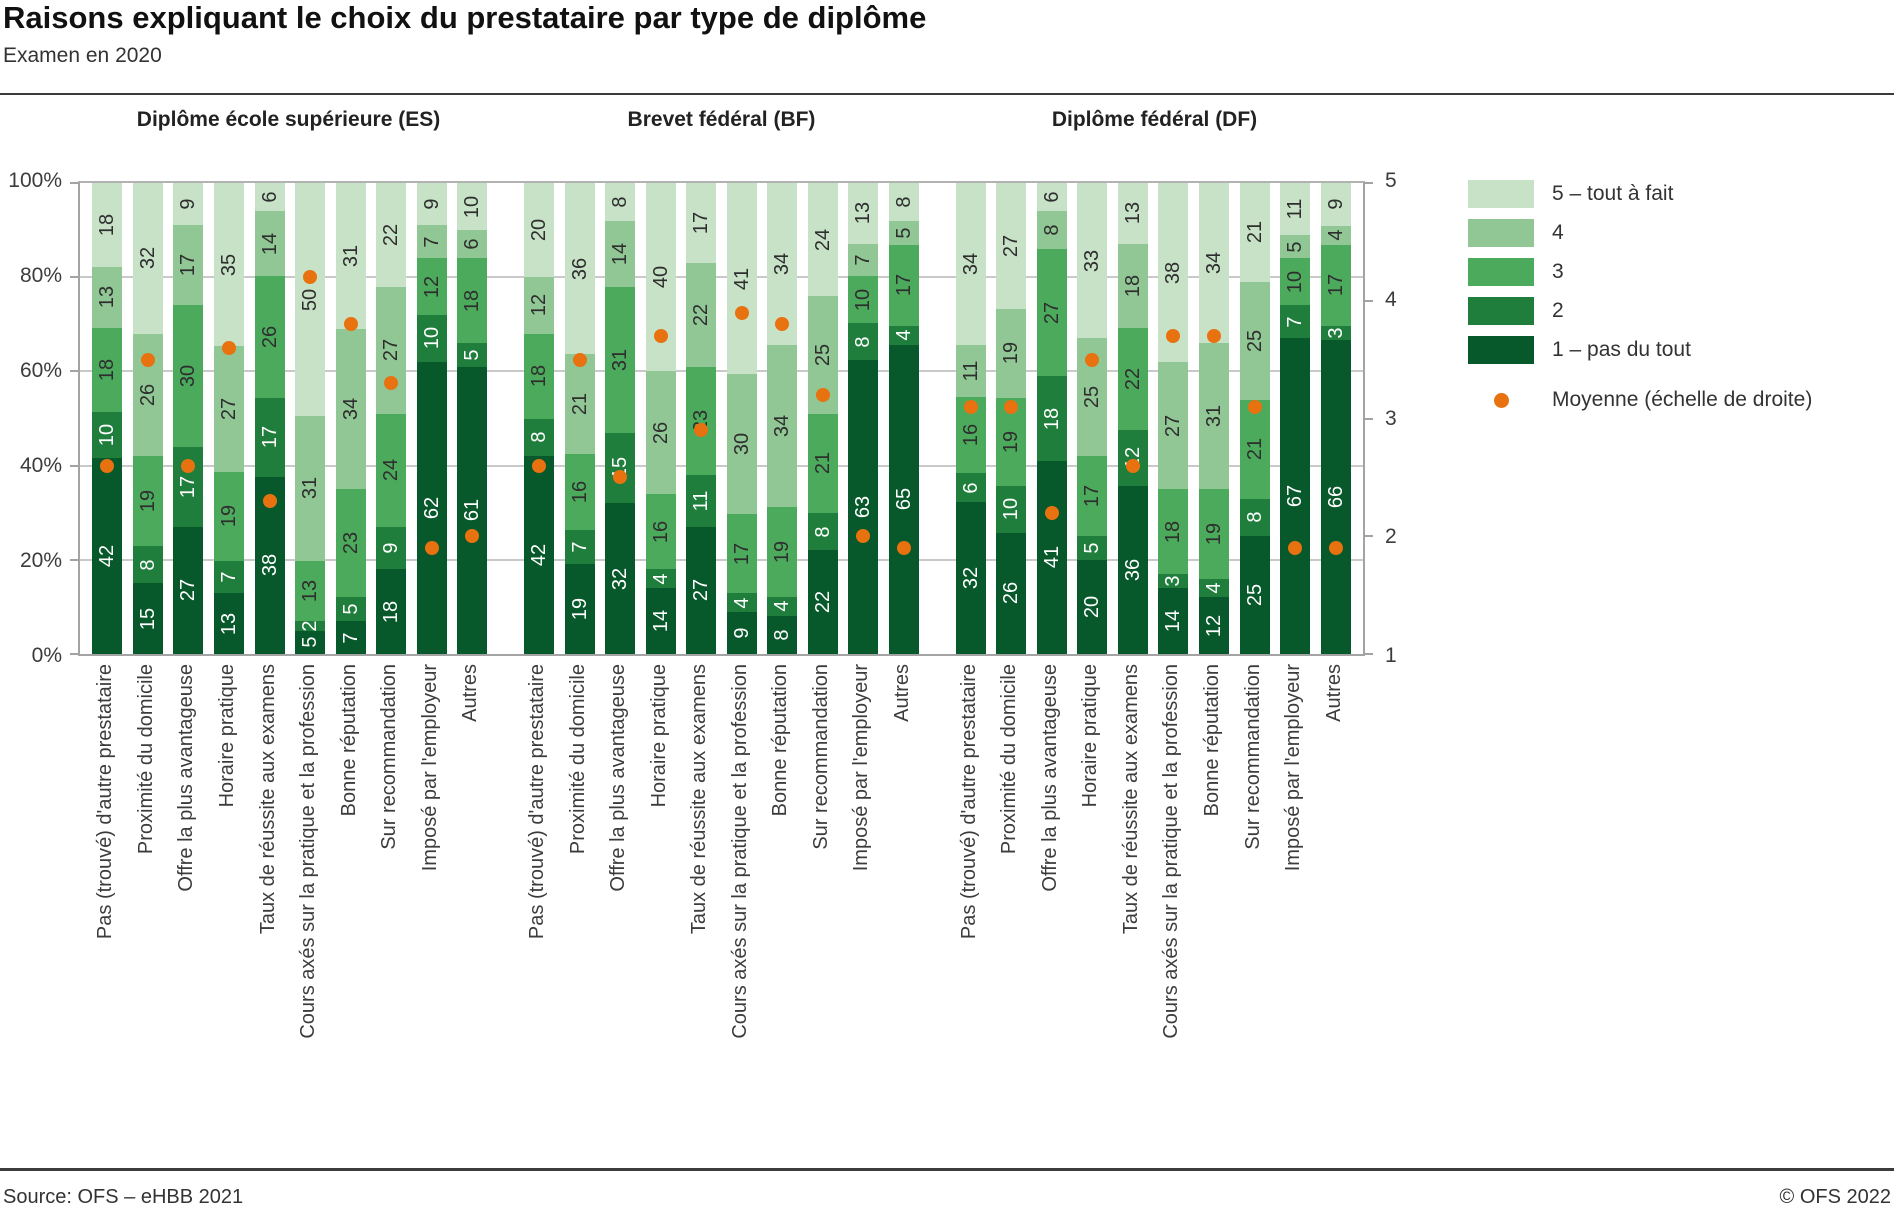 The height and width of the screenshot is (1216, 1894). I want to click on bar-segment: 41, so click(1051, 557).